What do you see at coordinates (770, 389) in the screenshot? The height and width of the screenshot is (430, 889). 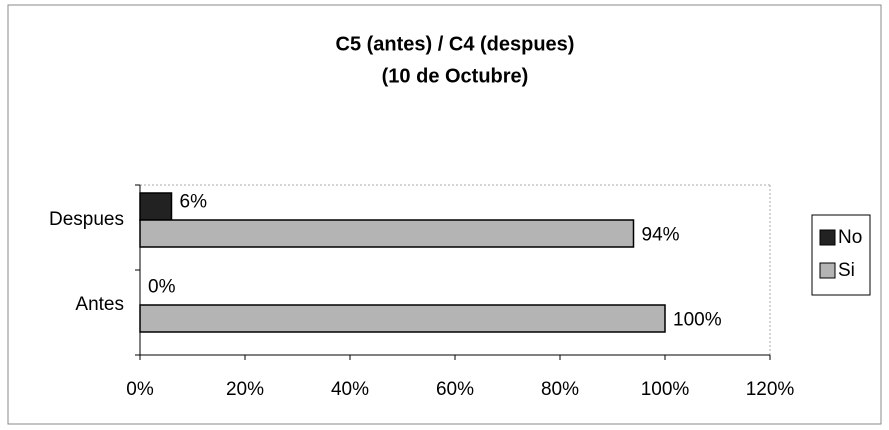 I see `x-tick-label: 120%` at bounding box center [770, 389].